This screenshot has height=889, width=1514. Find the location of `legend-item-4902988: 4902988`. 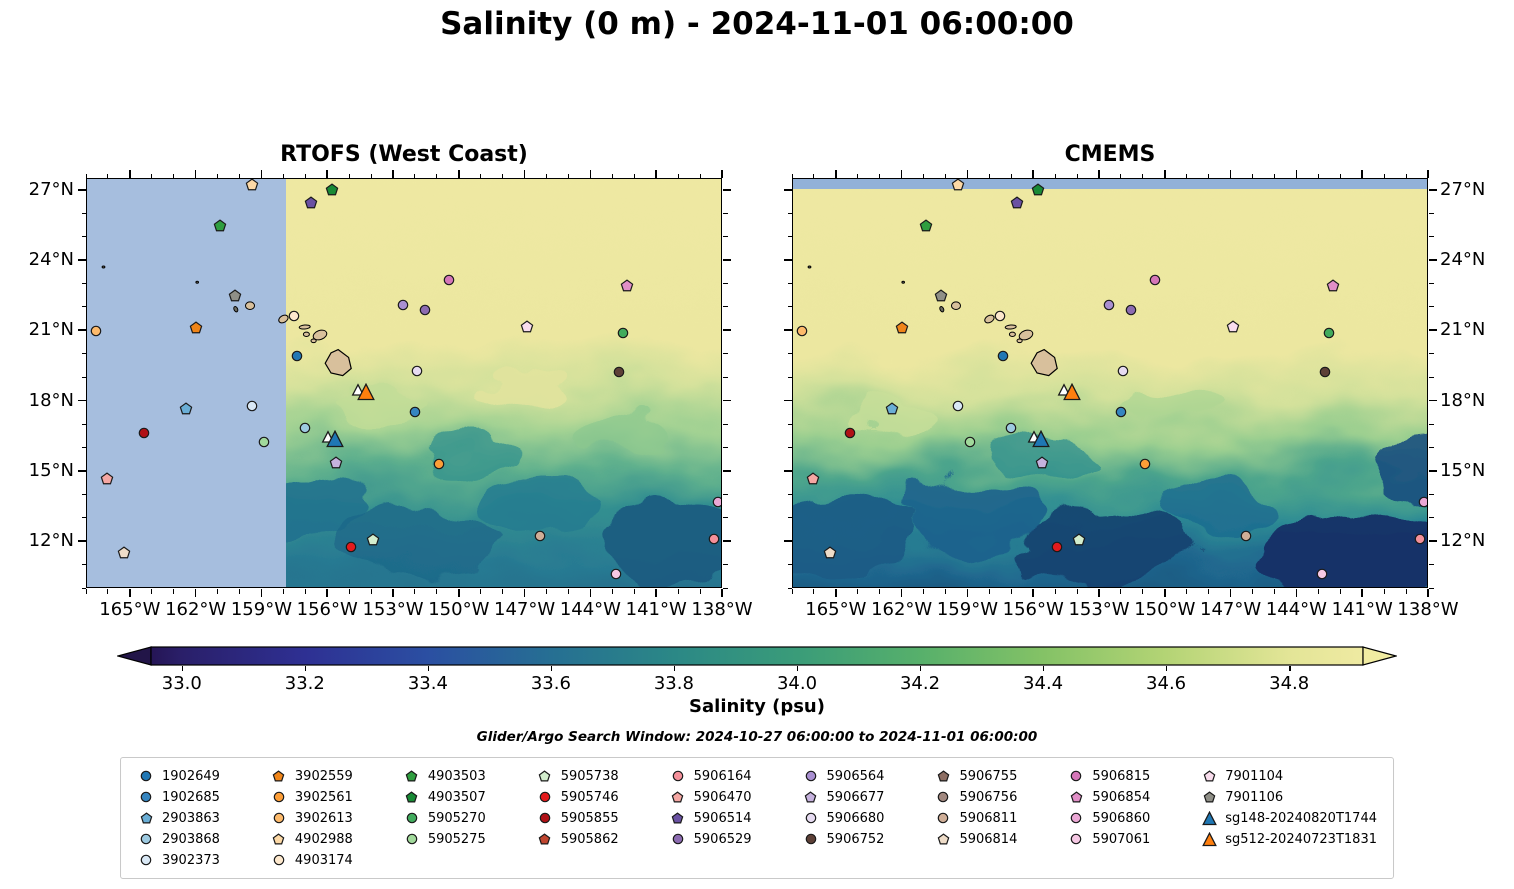

legend-item-4902988: 4902988 is located at coordinates (311, 839).